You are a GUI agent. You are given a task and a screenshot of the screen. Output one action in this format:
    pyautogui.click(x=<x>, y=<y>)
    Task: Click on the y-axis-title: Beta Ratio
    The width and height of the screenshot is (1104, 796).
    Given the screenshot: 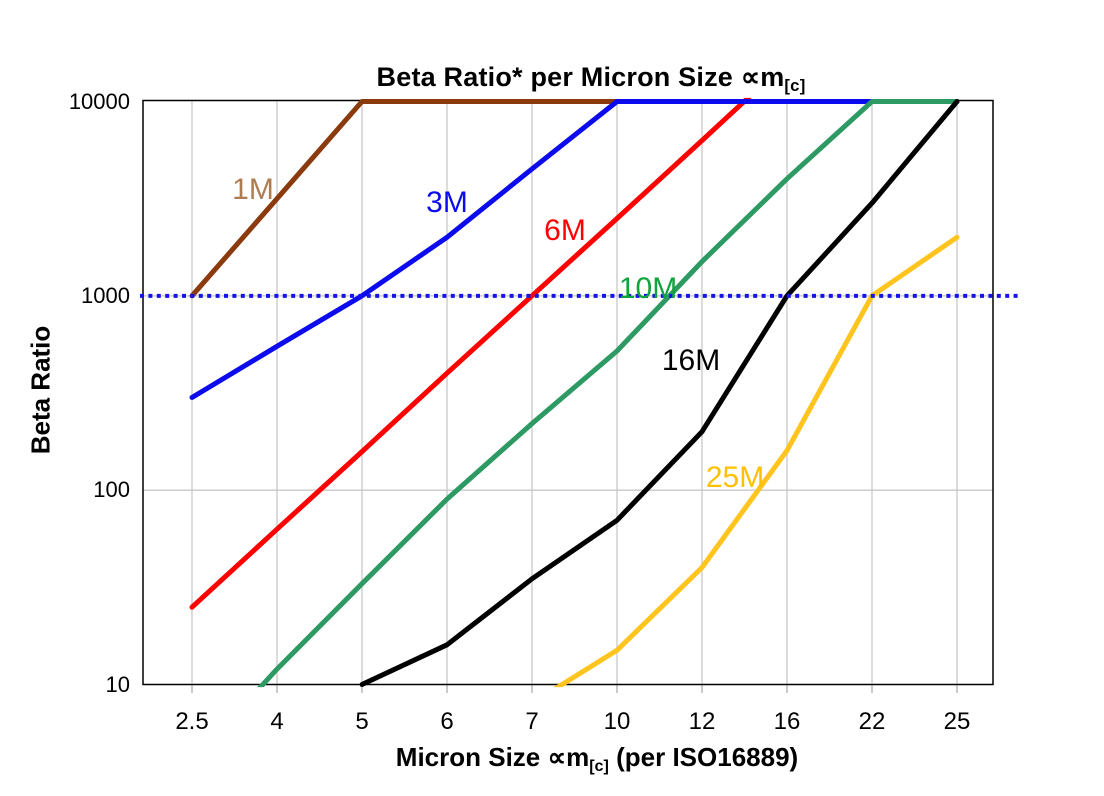 What is the action you would take?
    pyautogui.click(x=40, y=390)
    